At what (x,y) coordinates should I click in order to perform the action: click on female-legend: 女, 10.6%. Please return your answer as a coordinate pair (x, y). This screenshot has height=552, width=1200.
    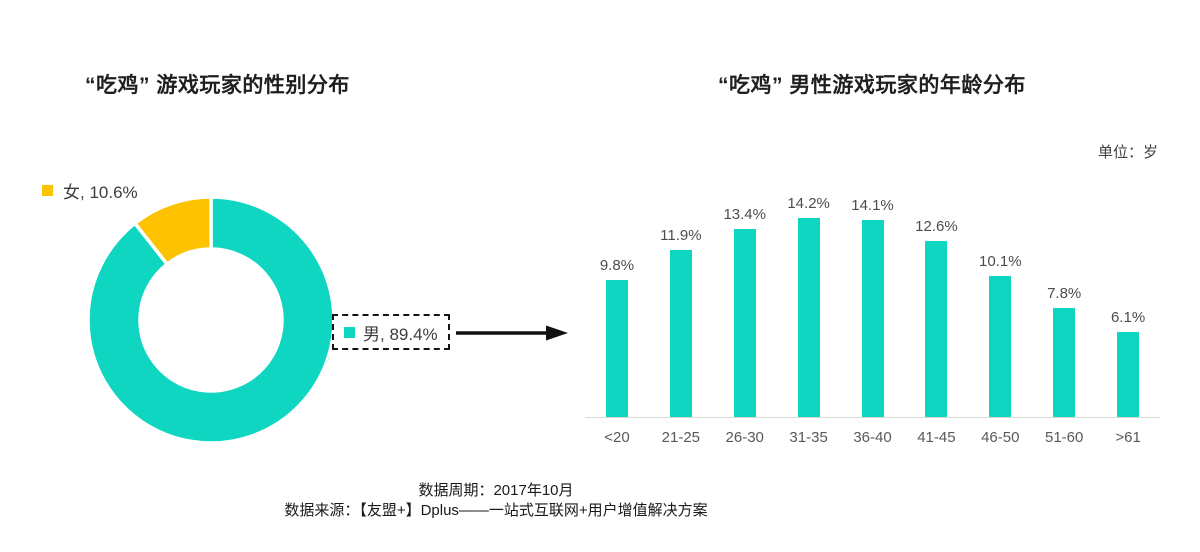
    Looking at the image, I should click on (90, 190).